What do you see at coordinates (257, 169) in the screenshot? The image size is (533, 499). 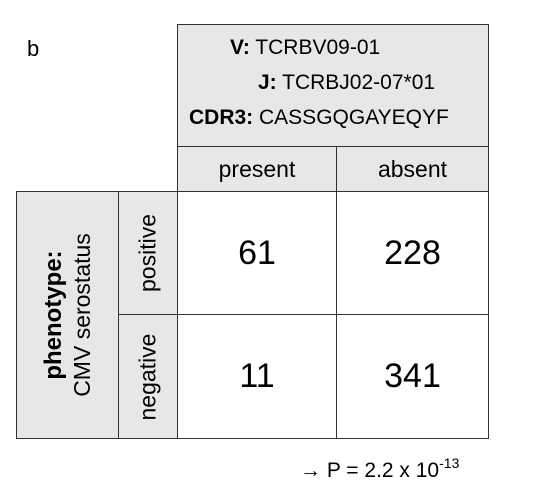 I see `column-header-present: present` at bounding box center [257, 169].